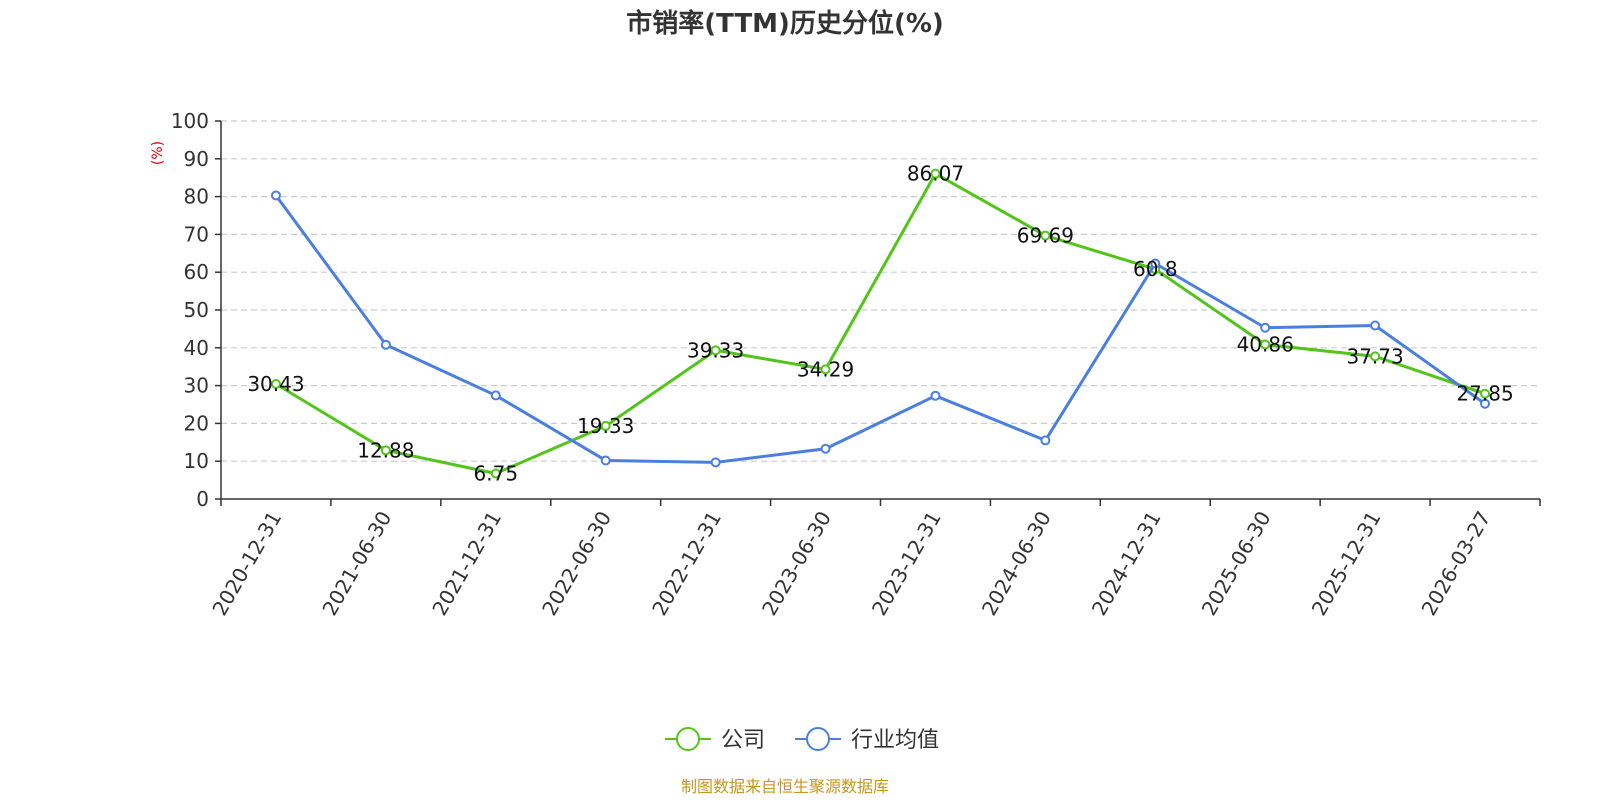 The height and width of the screenshot is (800, 1600). I want to click on data-label: 19.33, so click(605, 426).